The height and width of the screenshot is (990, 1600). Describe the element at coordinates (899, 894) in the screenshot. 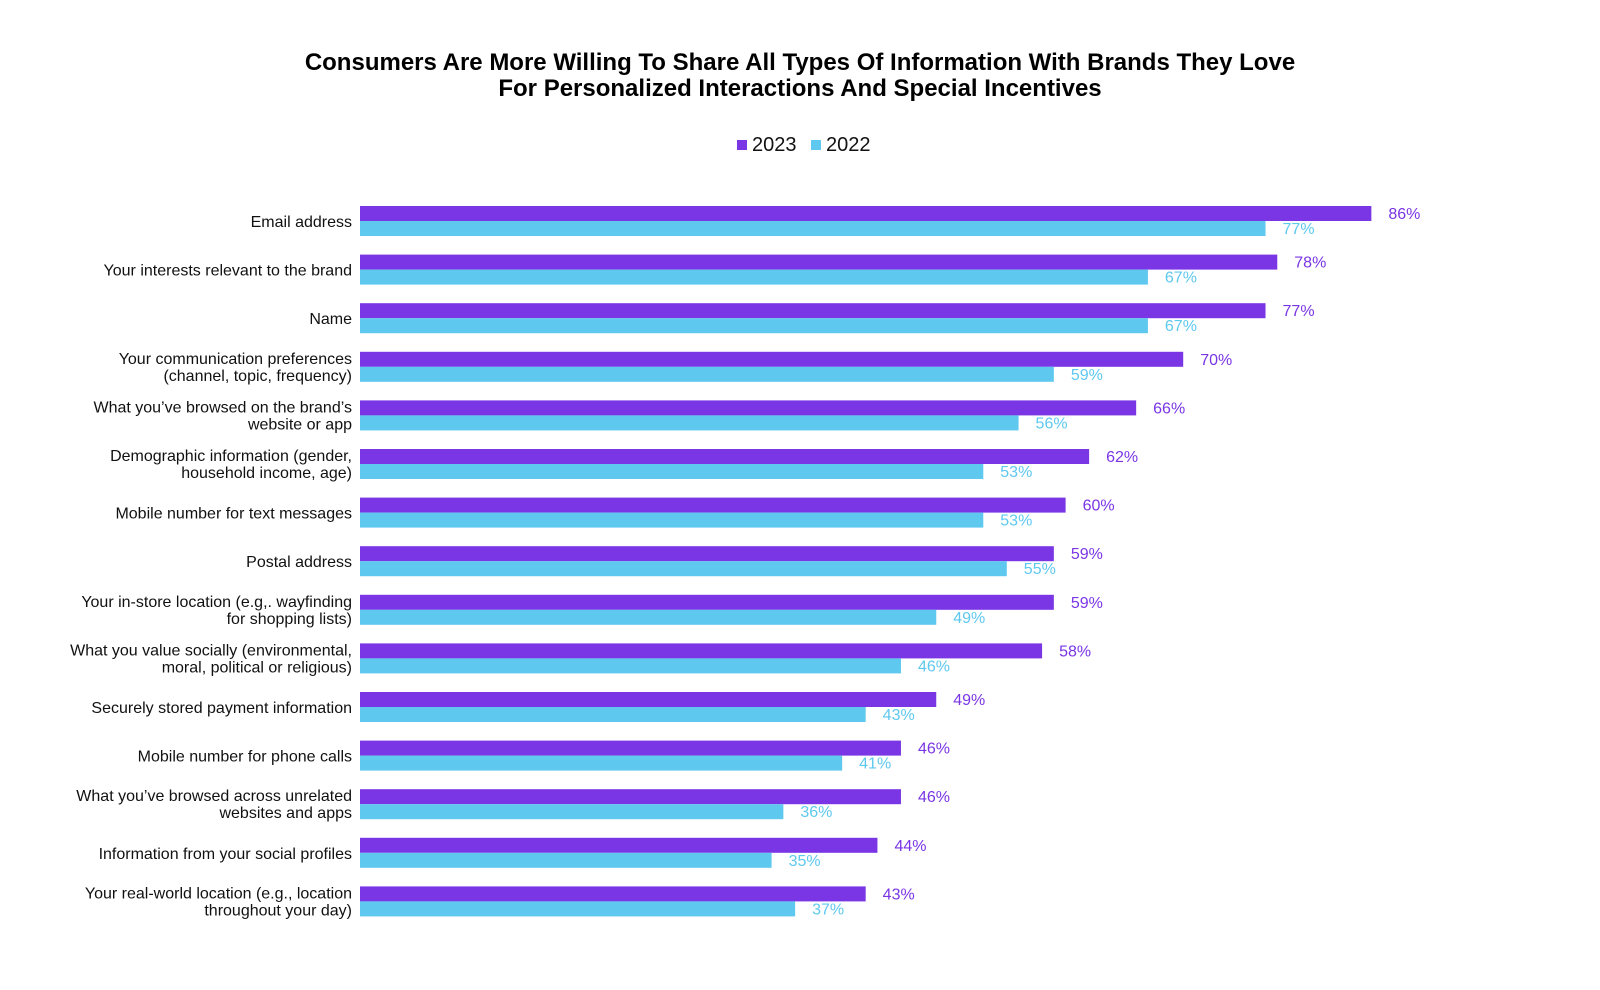

I see `value-label-2023-14: 43%` at that location.